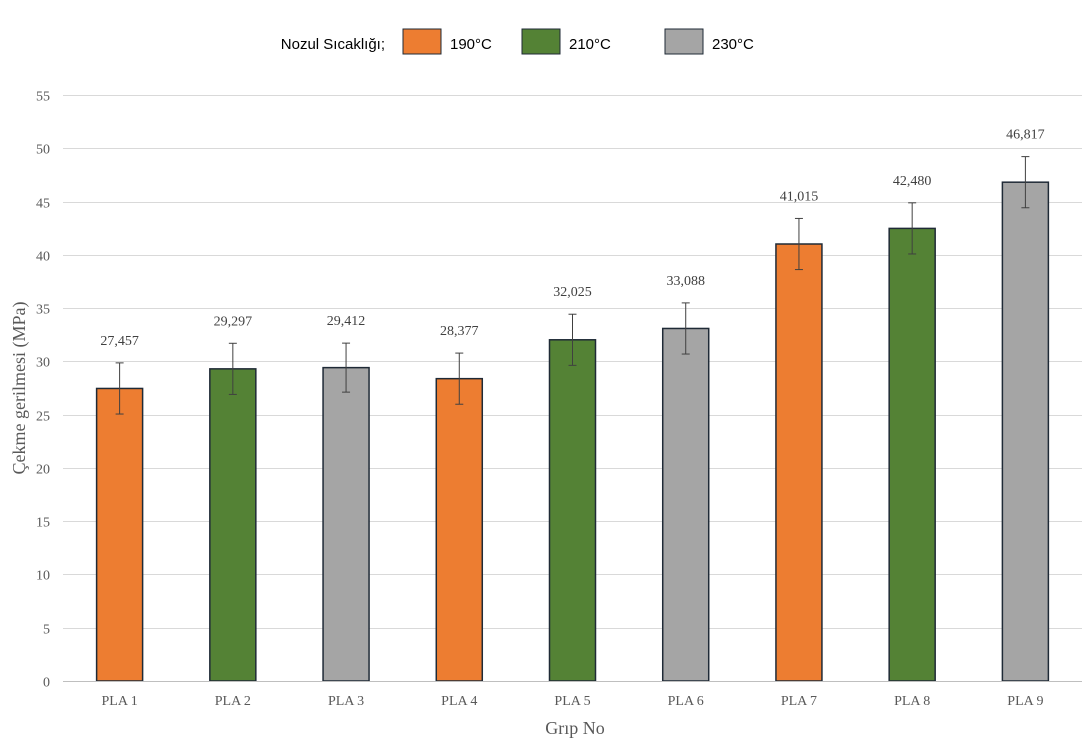  Describe the element at coordinates (590, 44) in the screenshot. I see `legend-label: 210°C` at that location.